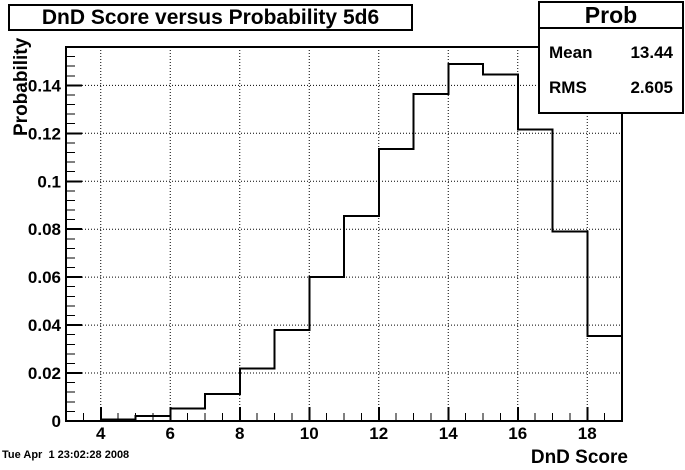 This screenshot has width=685, height=470. What do you see at coordinates (101, 433) in the screenshot?
I see `x-tick-label: 4` at bounding box center [101, 433].